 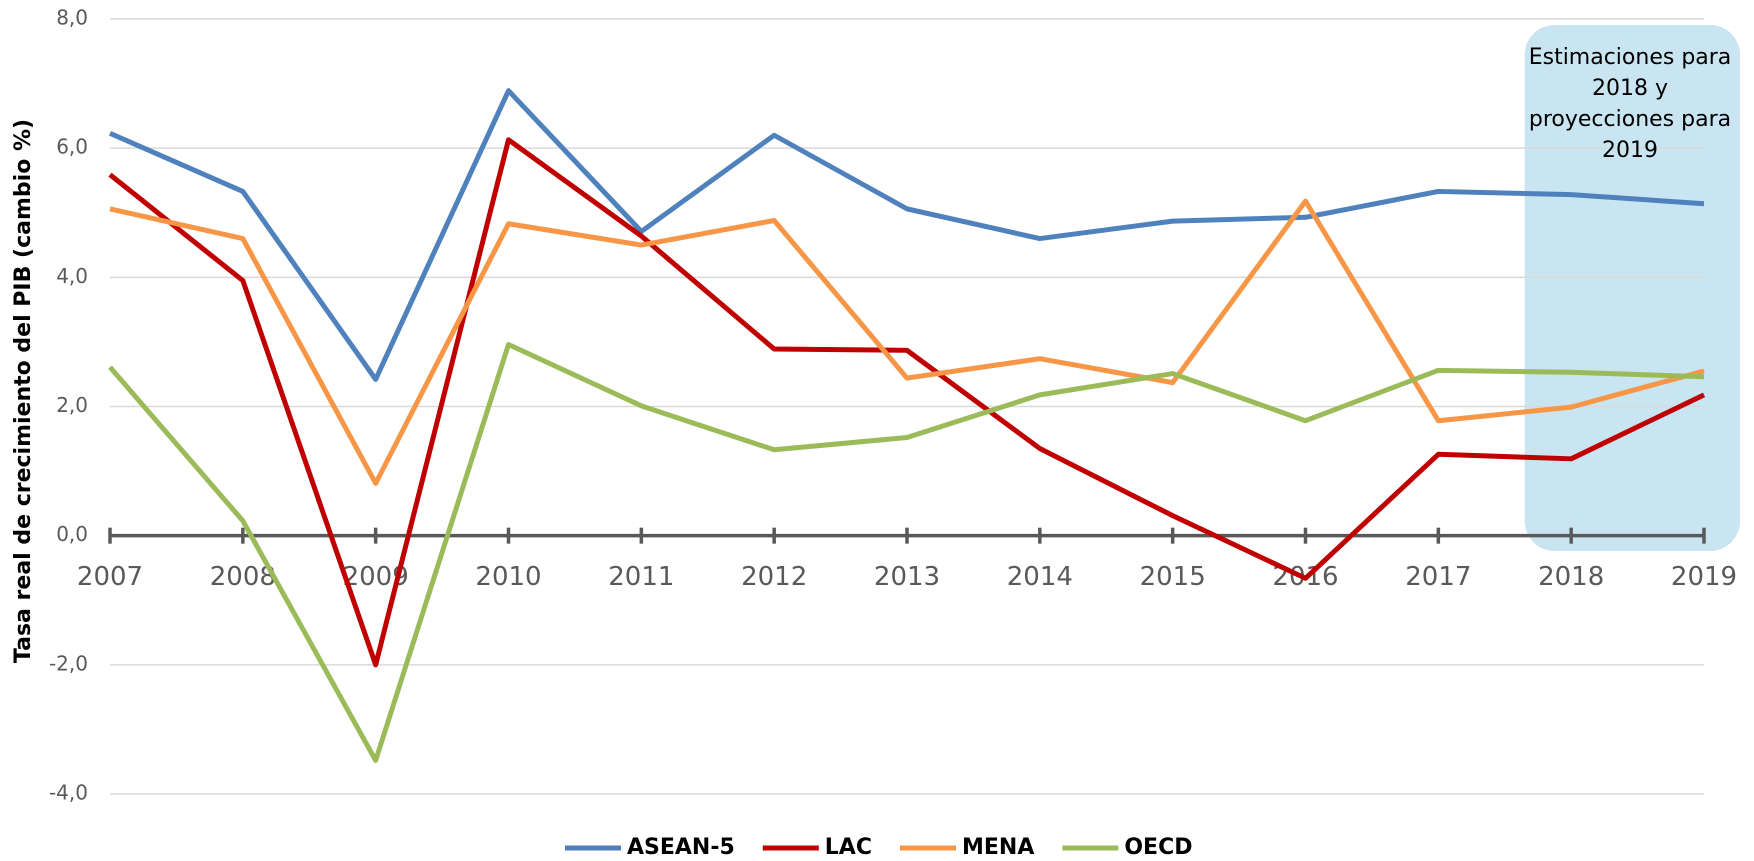 I want to click on x-tick-label: 2010, so click(x=508, y=577).